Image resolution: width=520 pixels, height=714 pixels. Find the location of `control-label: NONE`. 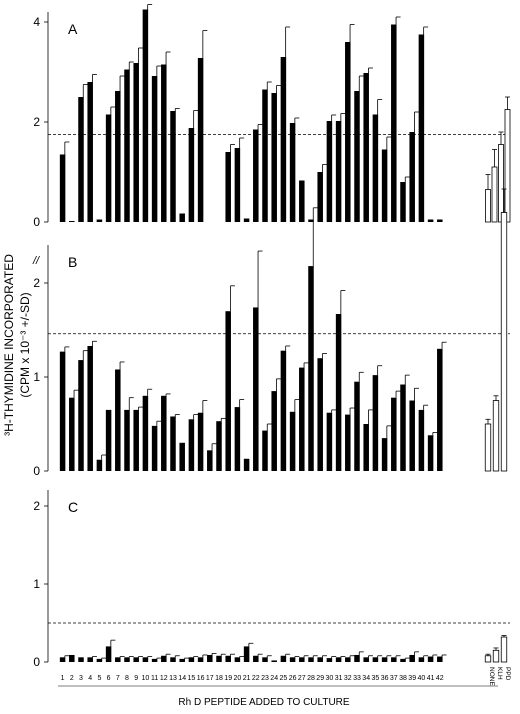

control-label: NONE is located at coordinates (491, 676).